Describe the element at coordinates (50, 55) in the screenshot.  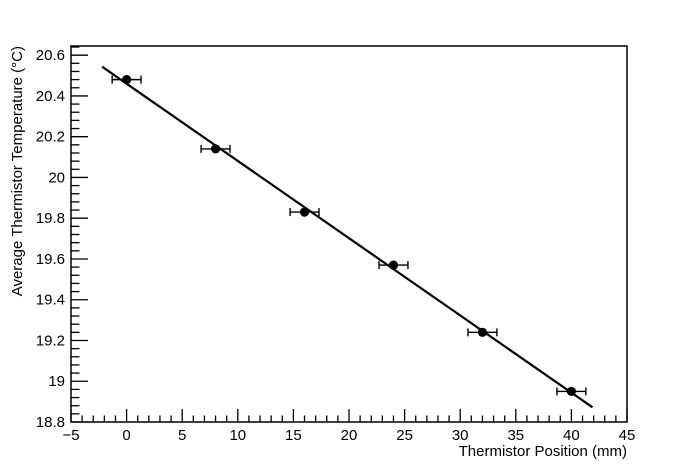
I see `y-tick-label: 20.6` at that location.